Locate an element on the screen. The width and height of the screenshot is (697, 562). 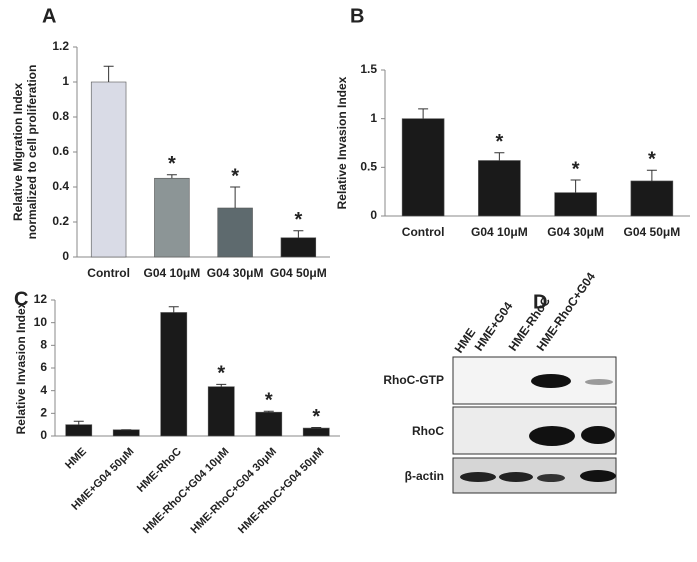
y-tick-label: 8 is located at coordinates (43, 345).